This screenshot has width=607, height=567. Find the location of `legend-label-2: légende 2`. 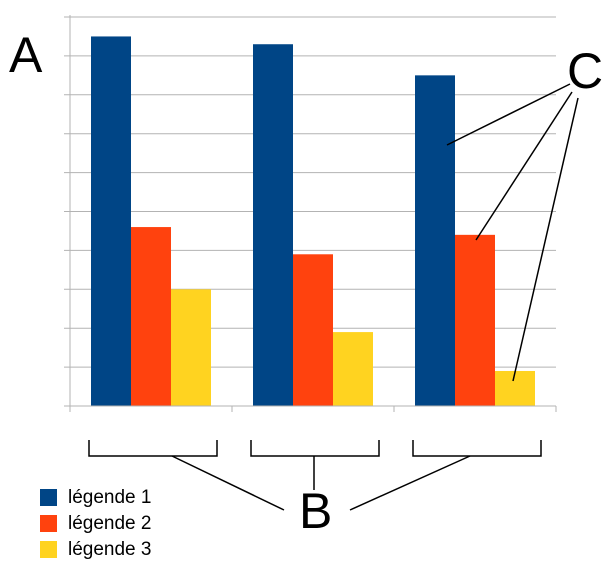

legend-label-2: légende 2 is located at coordinates (110, 523).